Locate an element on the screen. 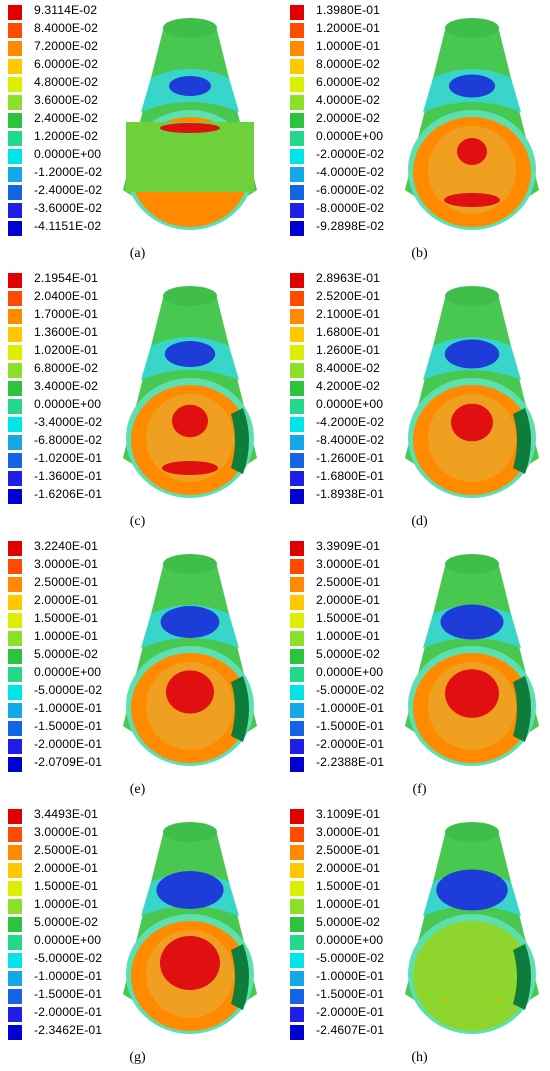 The width and height of the screenshot is (550, 1071). panel-caption: (c) is located at coordinates (137, 521).